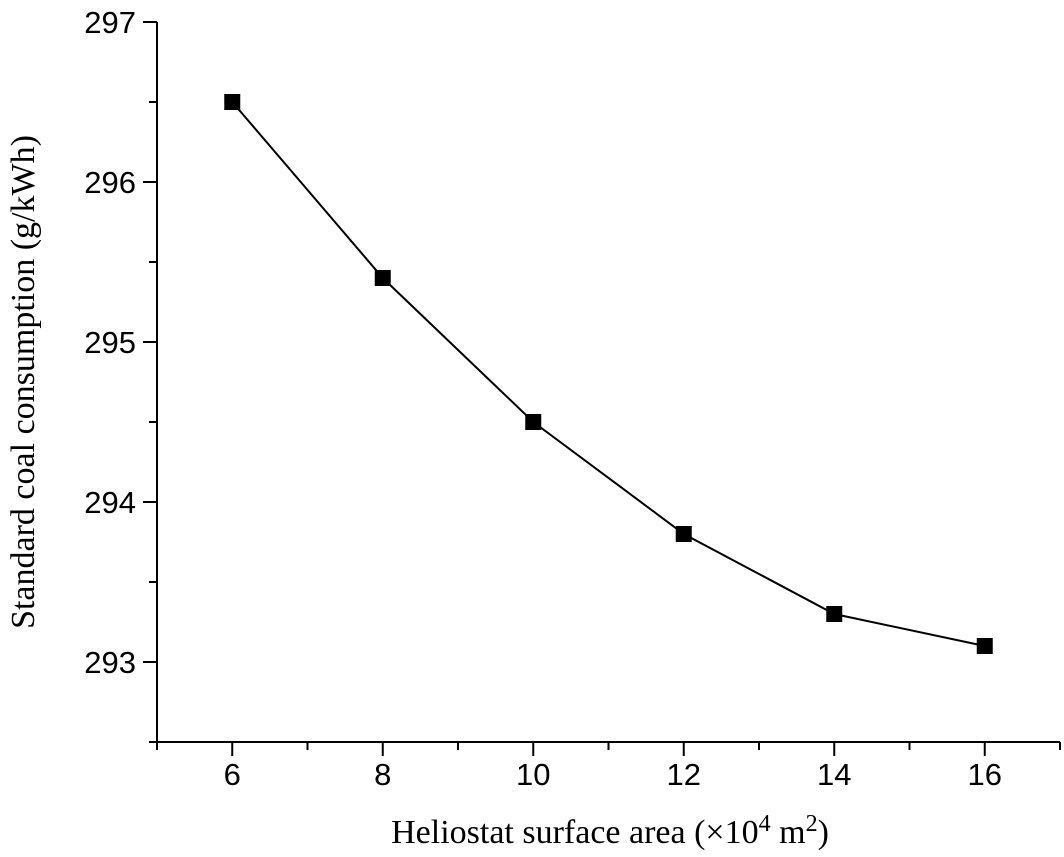  I want to click on x-tick-label: 16, so click(985, 774).